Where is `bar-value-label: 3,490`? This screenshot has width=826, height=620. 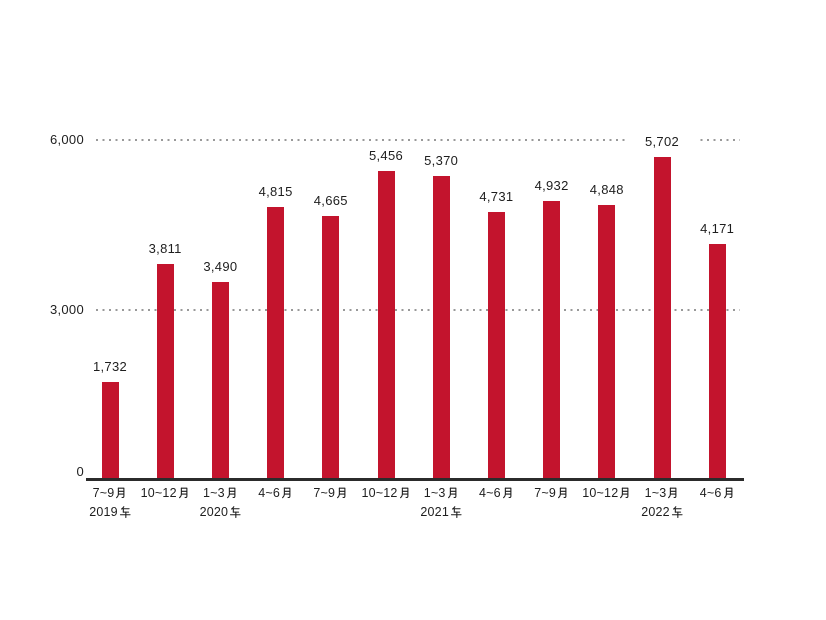 bar-value-label: 3,490 is located at coordinates (220, 267).